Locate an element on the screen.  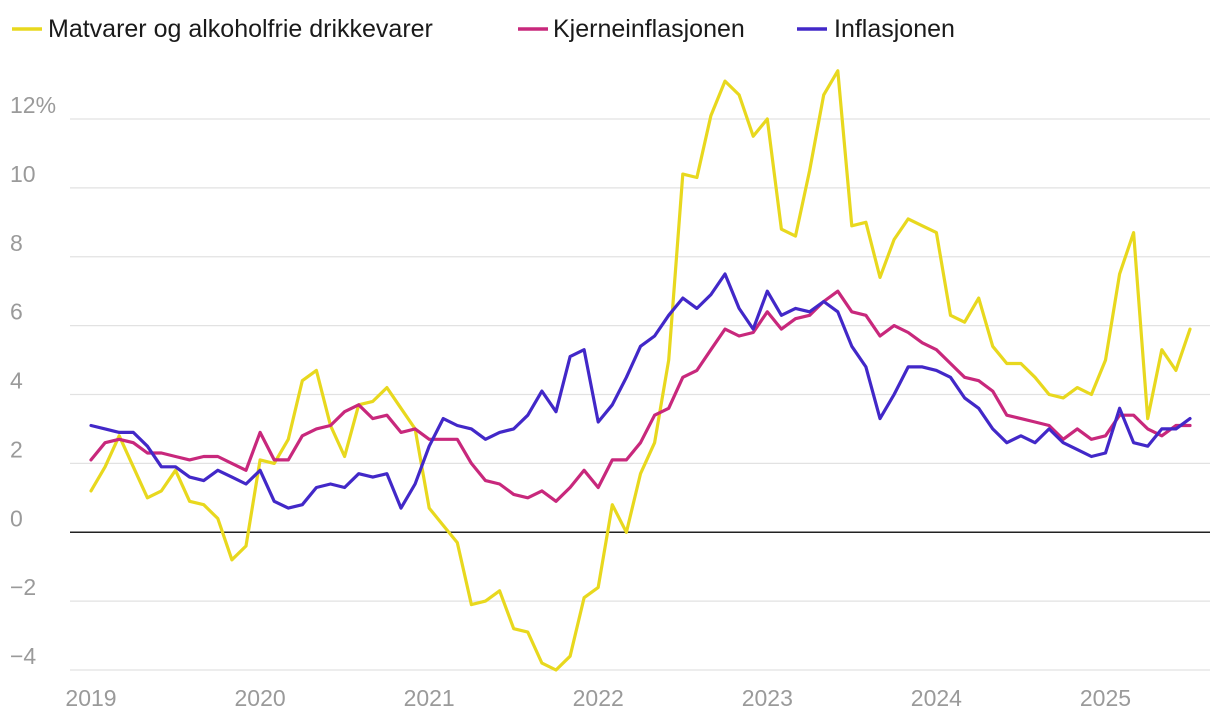
legend-label-core-inflation: Kjerneinflasjonen is located at coordinates (649, 29).